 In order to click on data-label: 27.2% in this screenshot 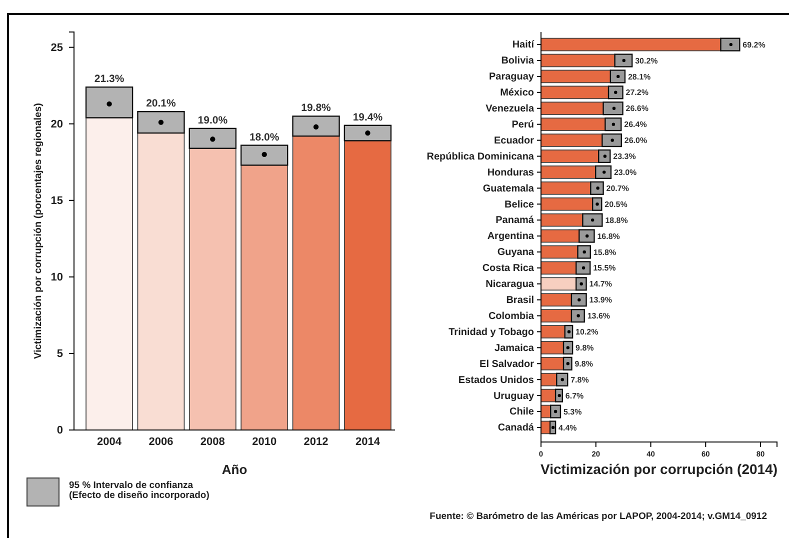, I will do `click(637, 93)`.